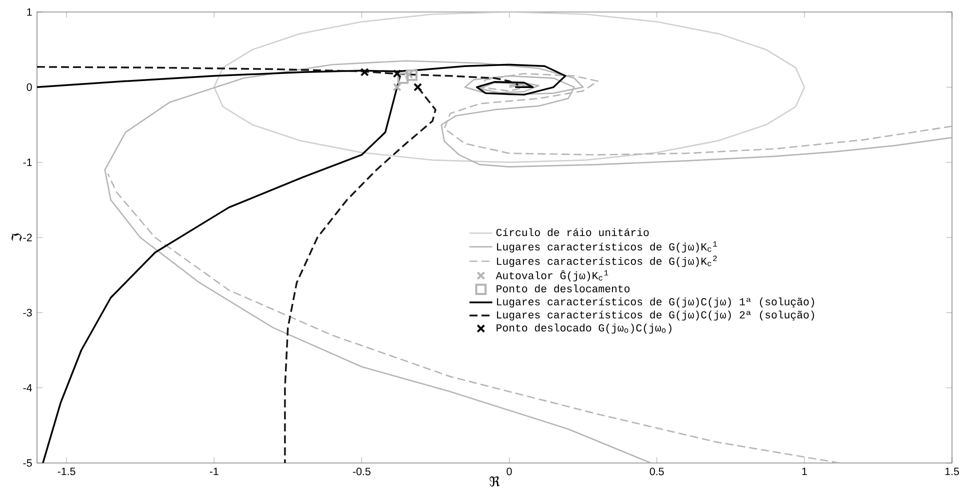 Image resolution: width=962 pixels, height=493 pixels. What do you see at coordinates (655, 315) in the screenshot?
I see `legend-label: Lugares característicos de G(jω)C(jω) 2ª (solução)` at bounding box center [655, 315].